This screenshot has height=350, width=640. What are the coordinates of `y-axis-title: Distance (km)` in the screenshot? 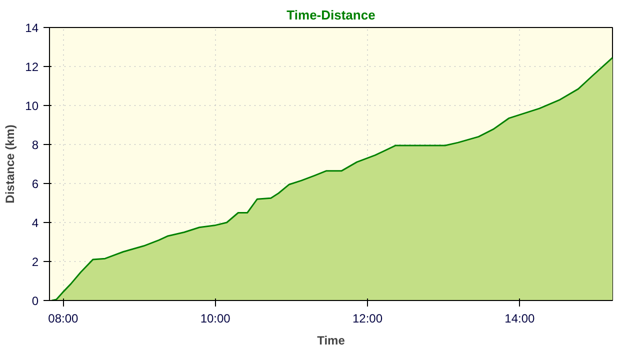 It's located at (10, 164).